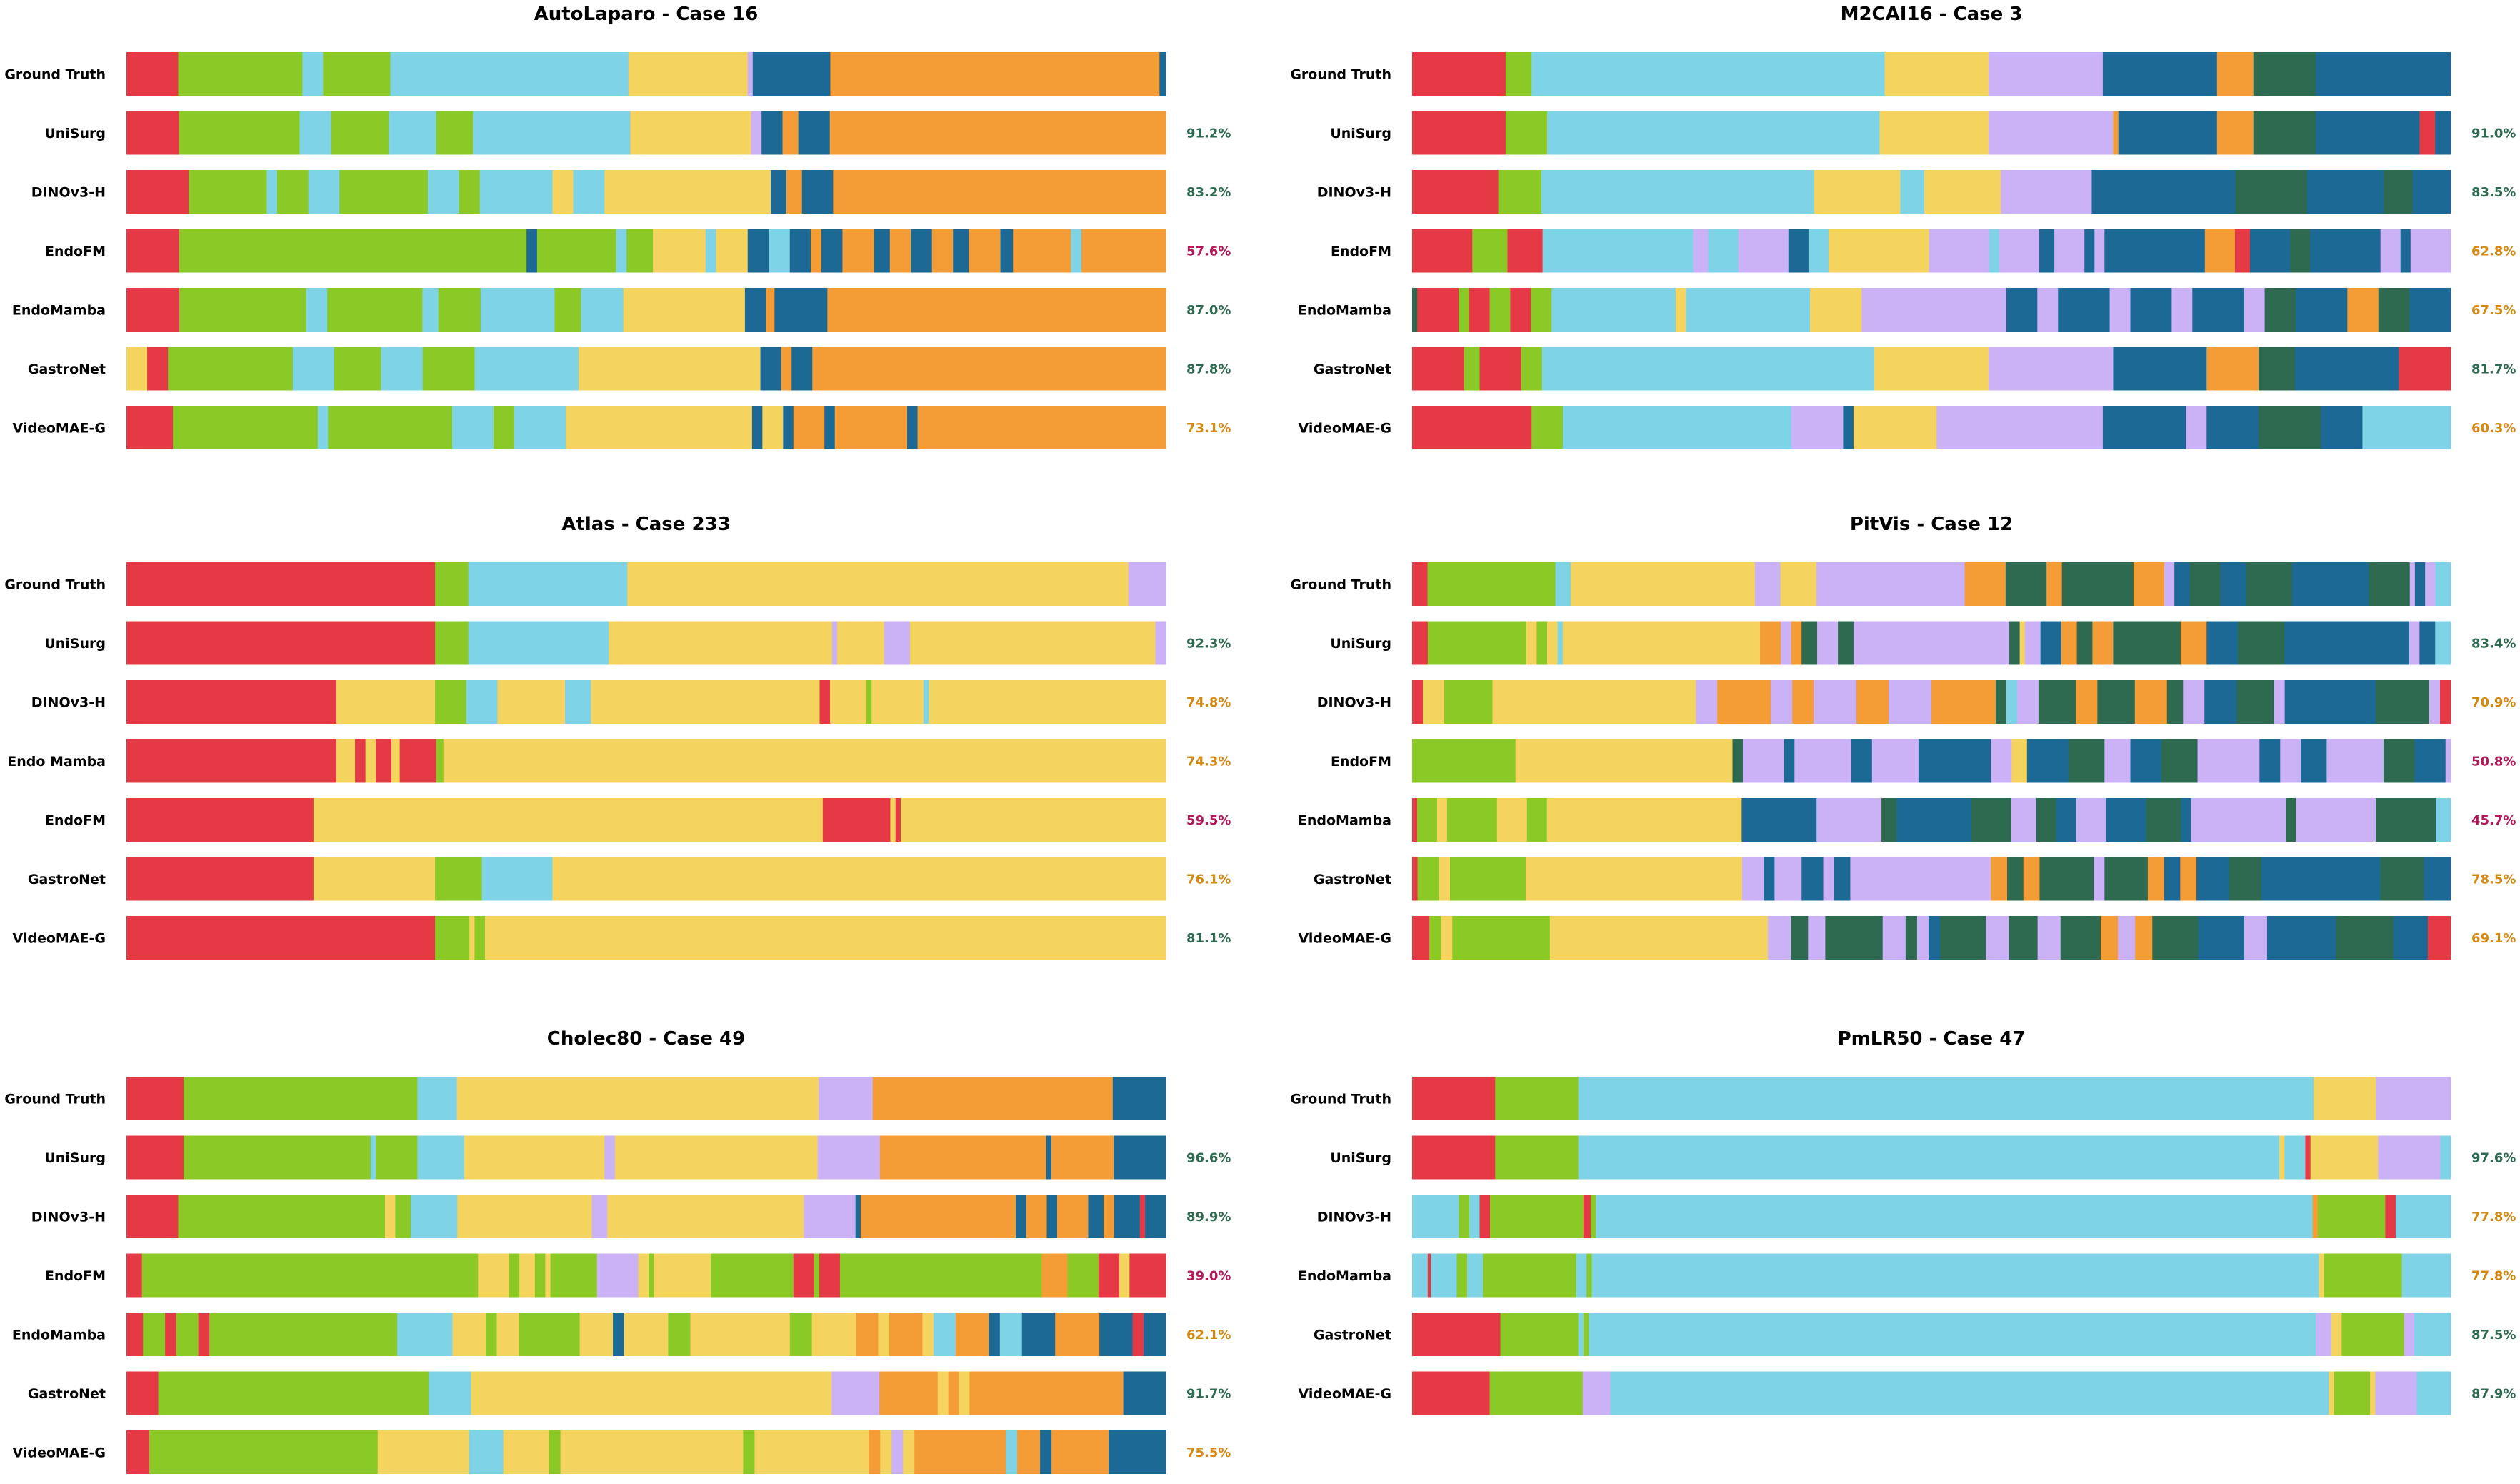 Image resolution: width=2520 pixels, height=1484 pixels. I want to click on row-label: UniSurg, so click(1360, 1158).